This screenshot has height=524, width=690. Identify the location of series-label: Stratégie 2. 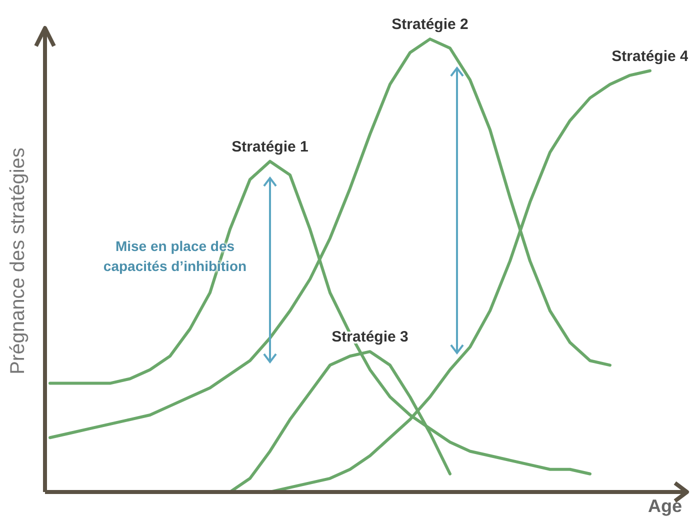
(430, 25).